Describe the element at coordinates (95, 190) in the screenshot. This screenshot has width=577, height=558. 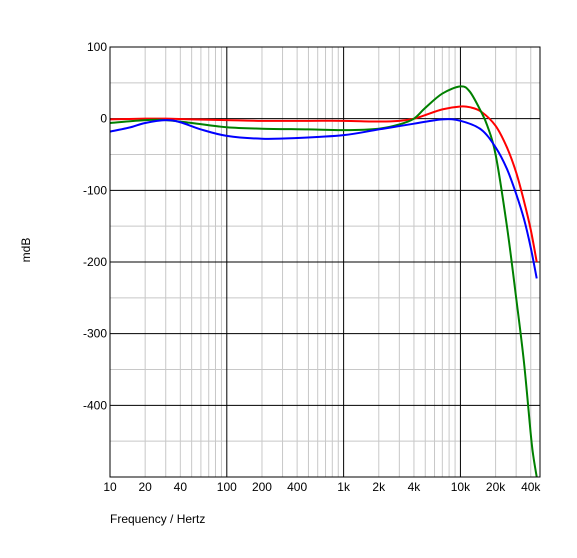
I see `y-tick-label: -100` at that location.